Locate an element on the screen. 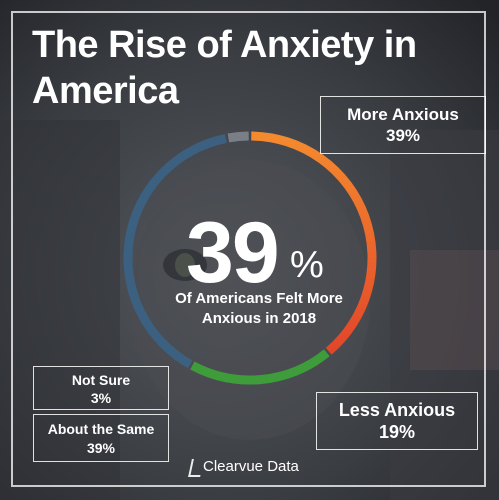 This screenshot has height=500, width=499. donut-segment-not-sure is located at coordinates (238, 137).